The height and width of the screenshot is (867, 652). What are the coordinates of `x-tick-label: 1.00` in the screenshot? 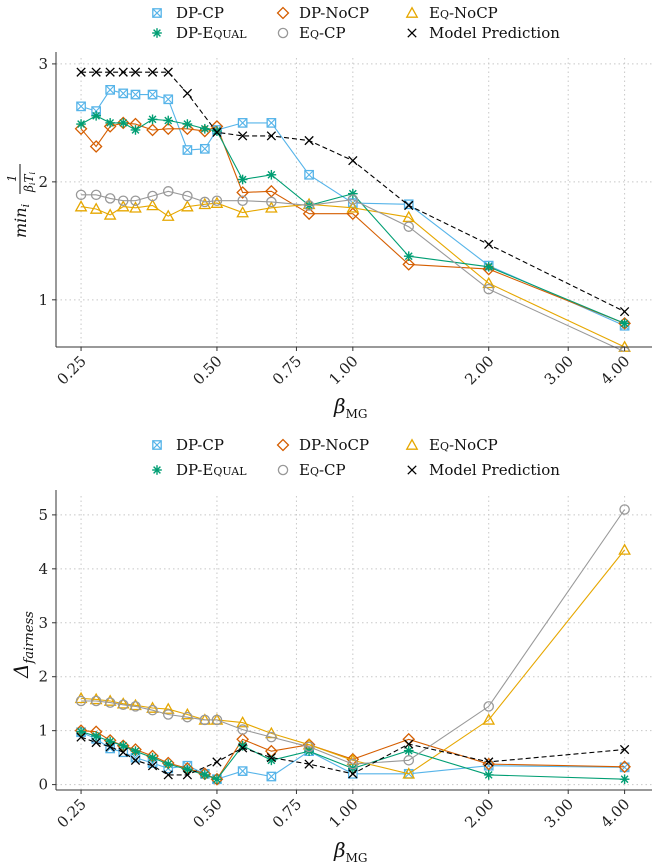 It's located at (343, 370).